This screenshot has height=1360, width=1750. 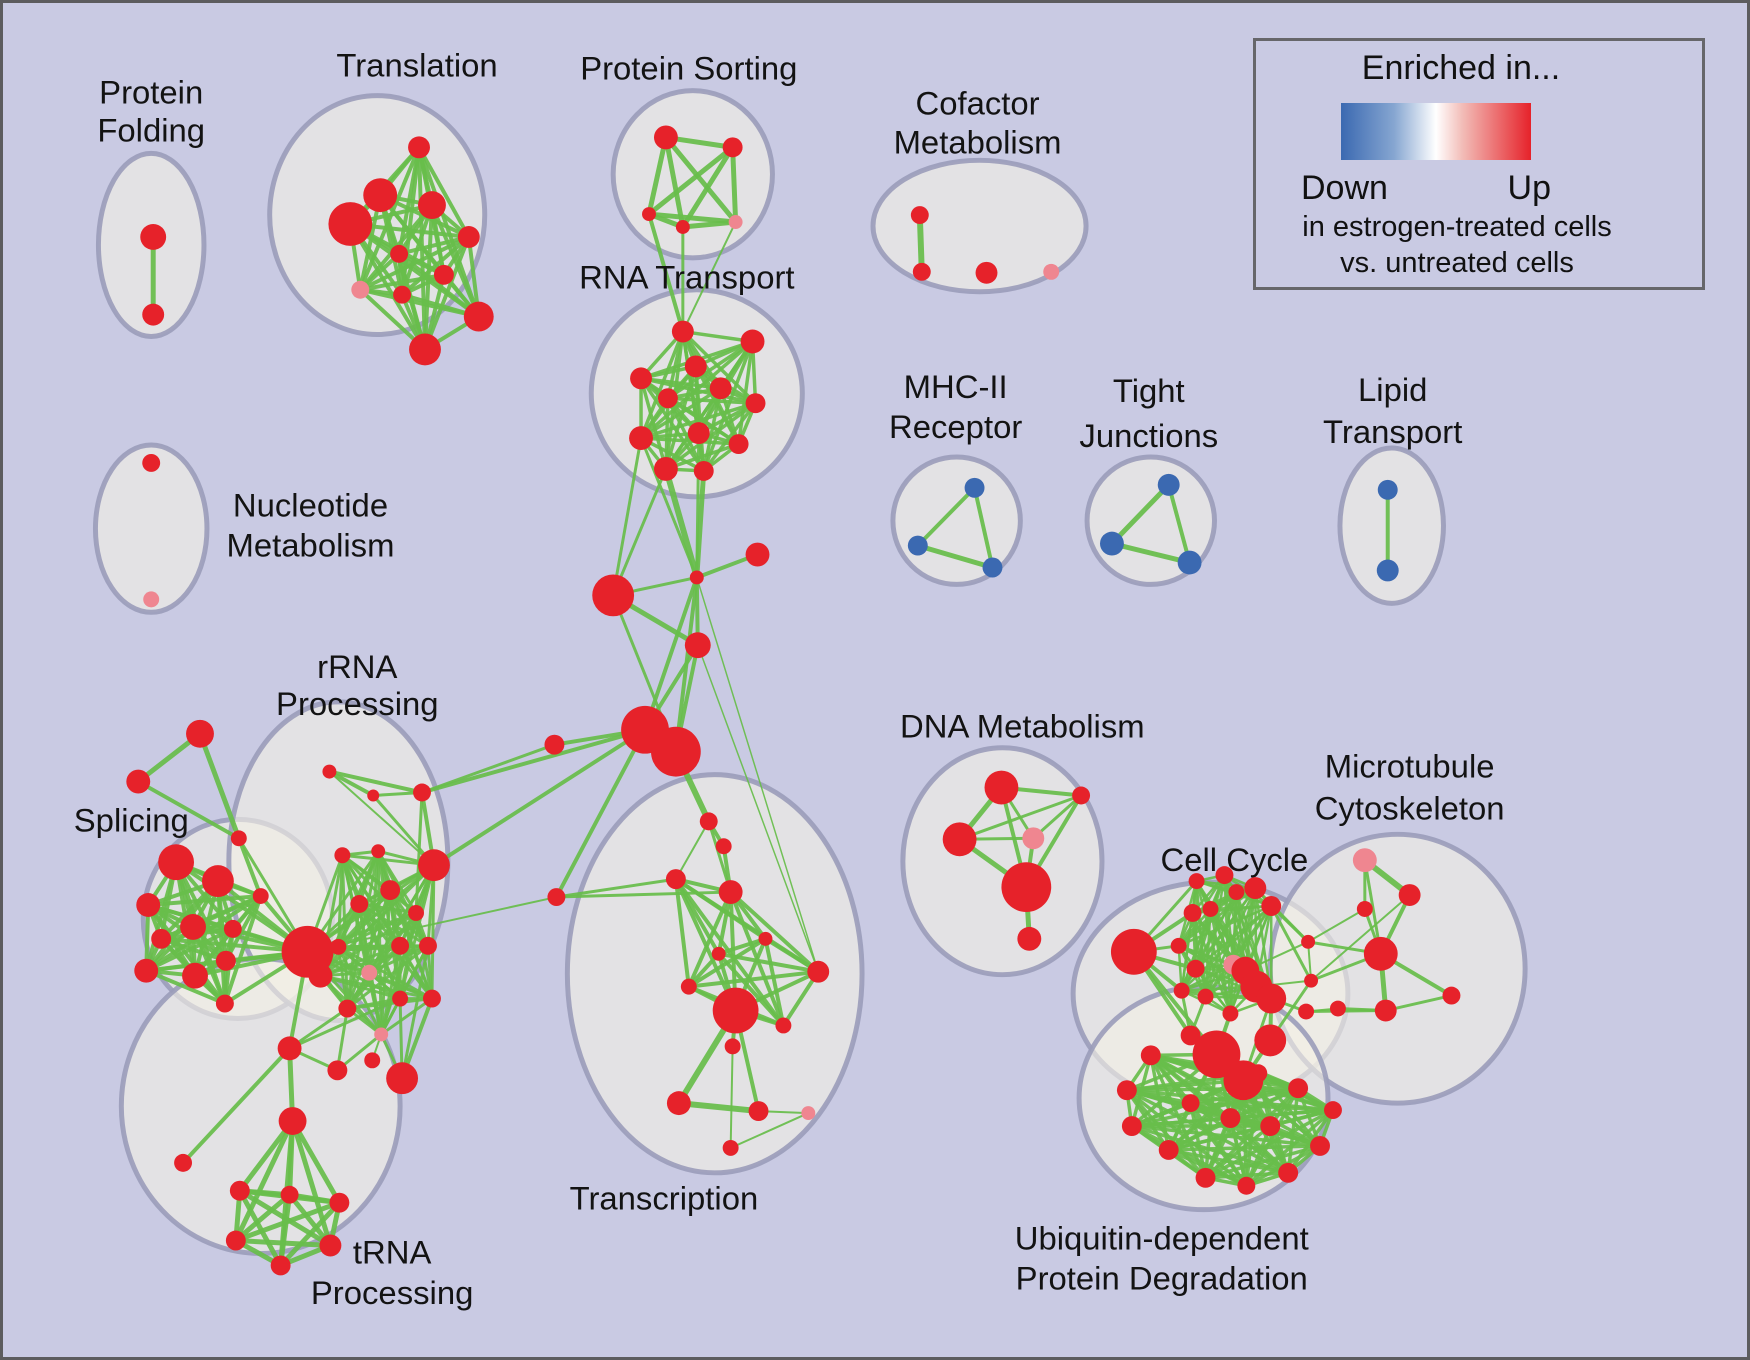 I want to click on cluster-label-protein-folding: Protein, so click(x=151, y=92).